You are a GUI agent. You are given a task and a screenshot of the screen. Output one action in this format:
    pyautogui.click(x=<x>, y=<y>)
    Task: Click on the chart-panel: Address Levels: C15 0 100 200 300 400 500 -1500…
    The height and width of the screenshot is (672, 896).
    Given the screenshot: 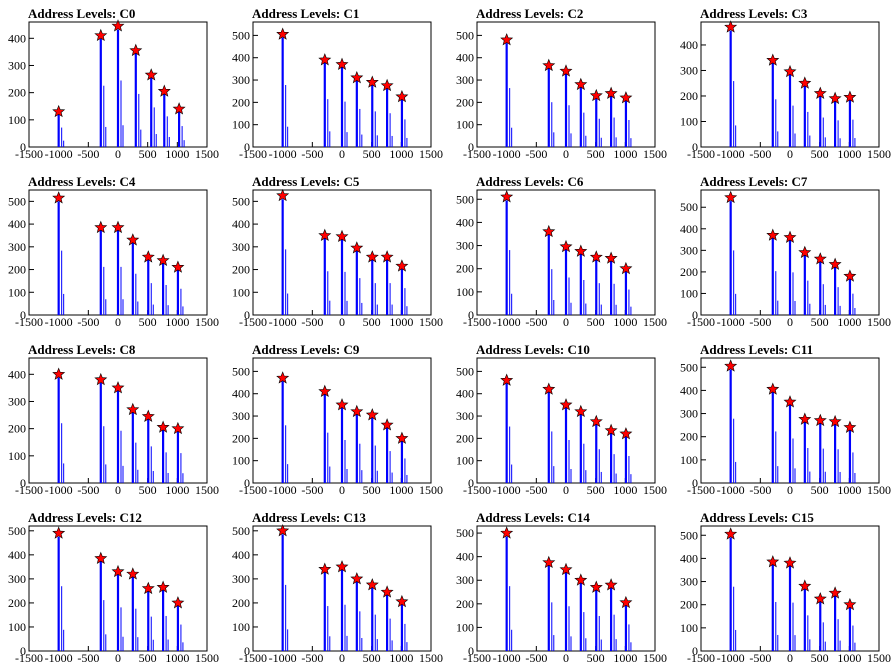 What is the action you would take?
    pyautogui.click(x=785, y=587)
    